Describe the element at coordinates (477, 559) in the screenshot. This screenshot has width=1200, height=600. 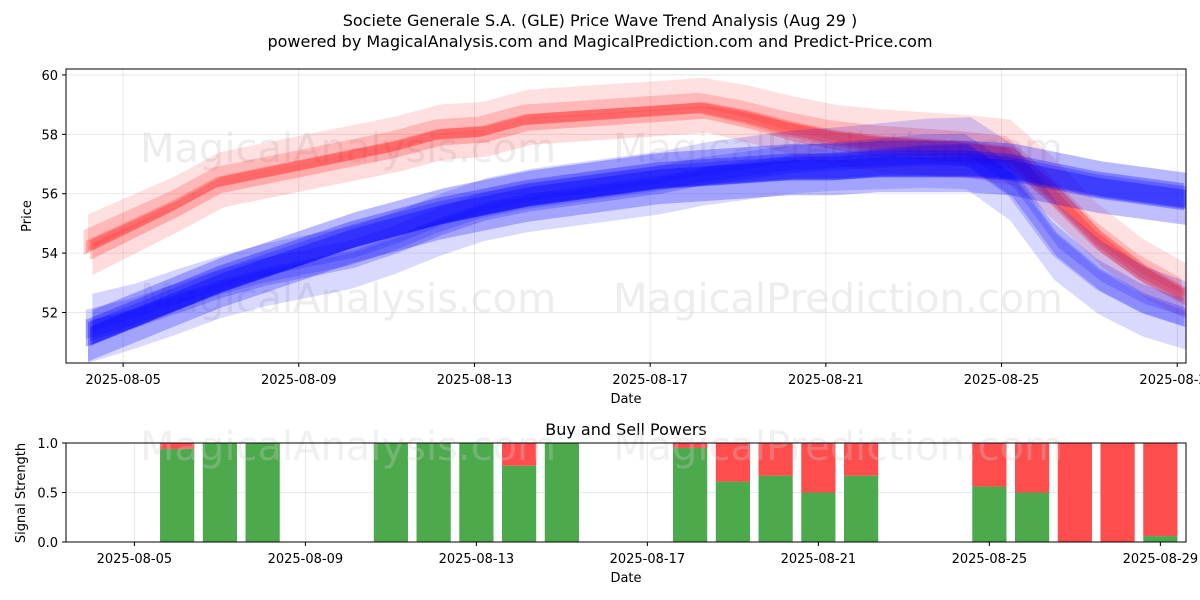
I see `signal-x-tick-label: 2025-08-13` at that location.